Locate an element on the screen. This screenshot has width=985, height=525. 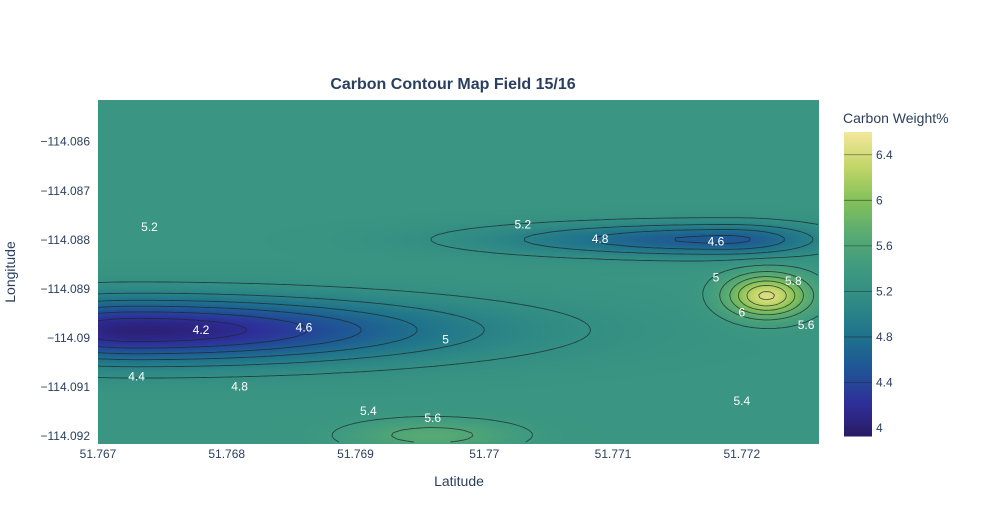
colorbar-tick-label: 4.8 is located at coordinates (884, 337).